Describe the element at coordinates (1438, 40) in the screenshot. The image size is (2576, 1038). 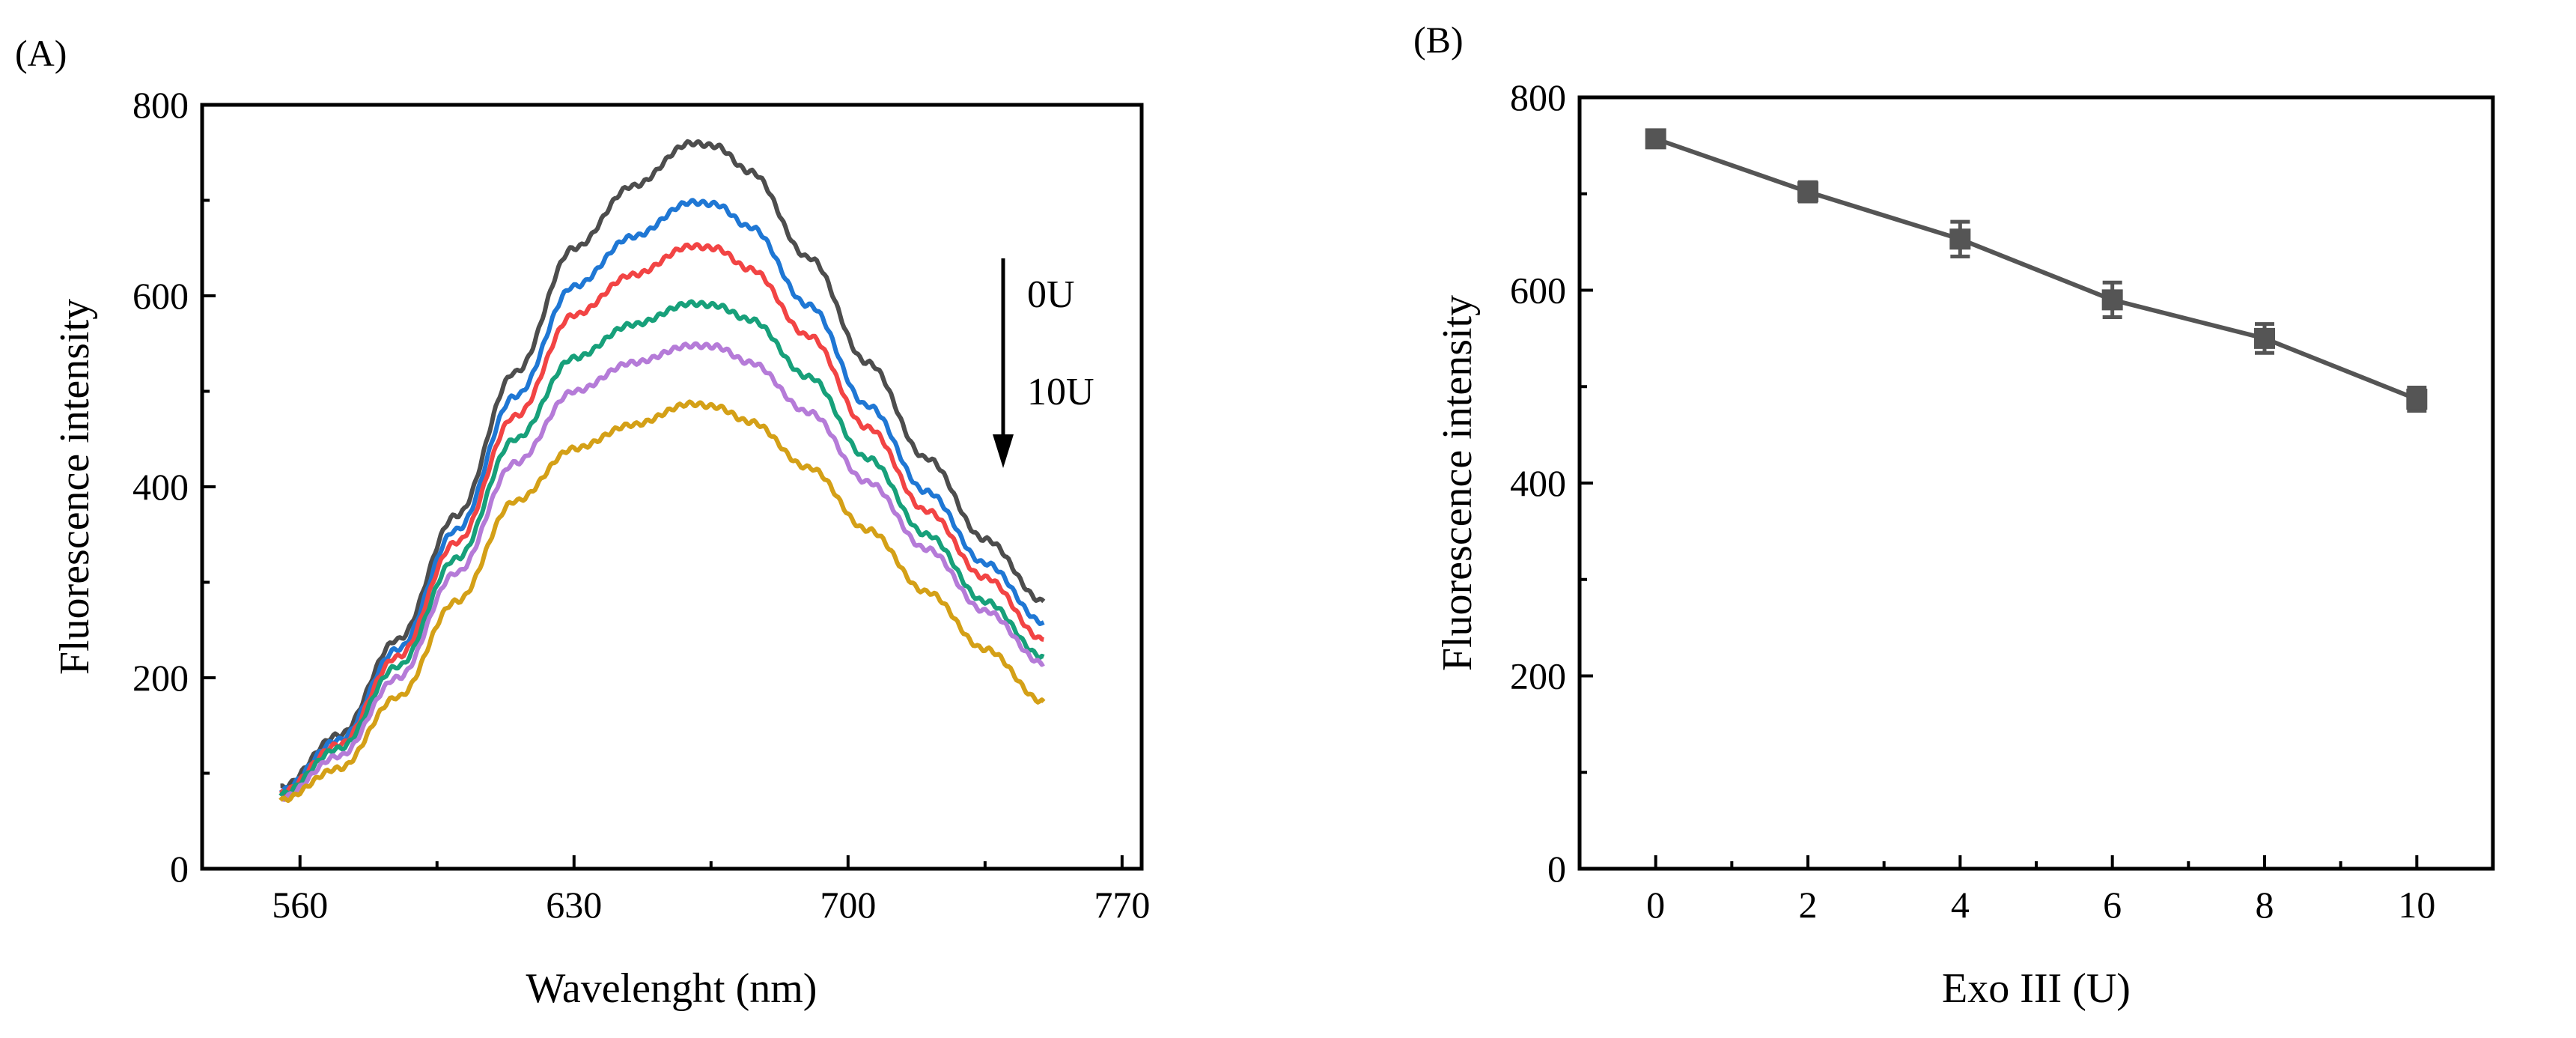
I see `panel-b-label: (B)` at that location.